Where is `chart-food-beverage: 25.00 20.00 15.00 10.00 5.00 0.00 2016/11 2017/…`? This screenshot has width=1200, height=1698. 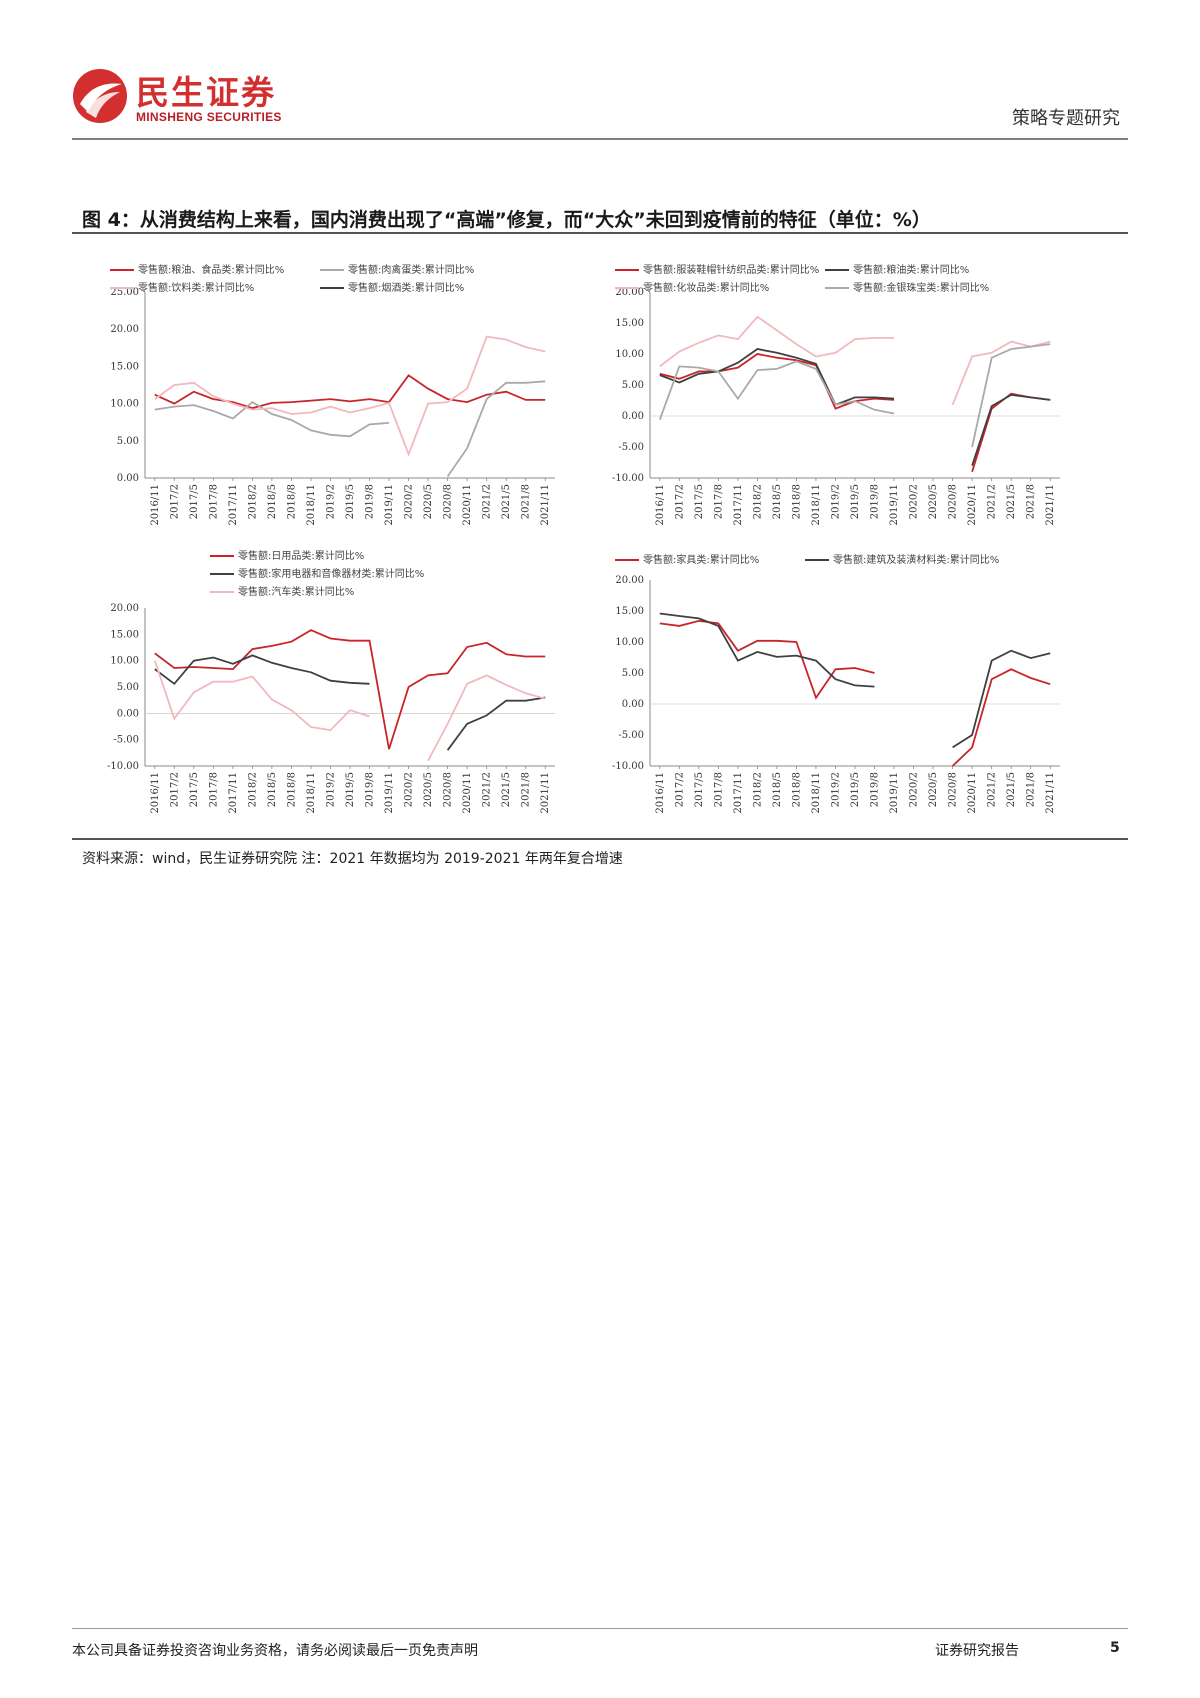
chart-food-beverage: 25.00 20.00 15.00 10.00 5.00 0.00 2016/11 2017/… is located at coordinates (335, 397).